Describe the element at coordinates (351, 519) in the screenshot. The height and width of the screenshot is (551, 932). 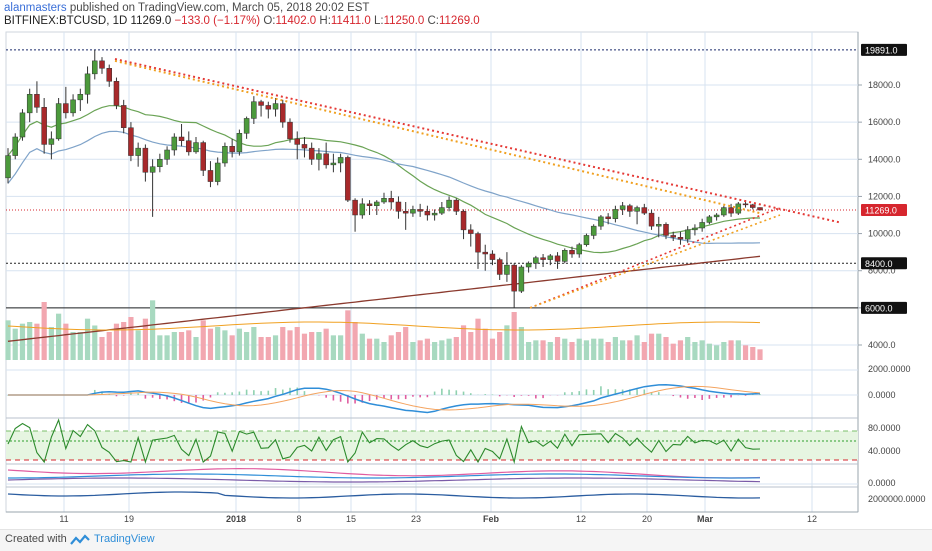
I see `time-axis-label: 15` at that location.